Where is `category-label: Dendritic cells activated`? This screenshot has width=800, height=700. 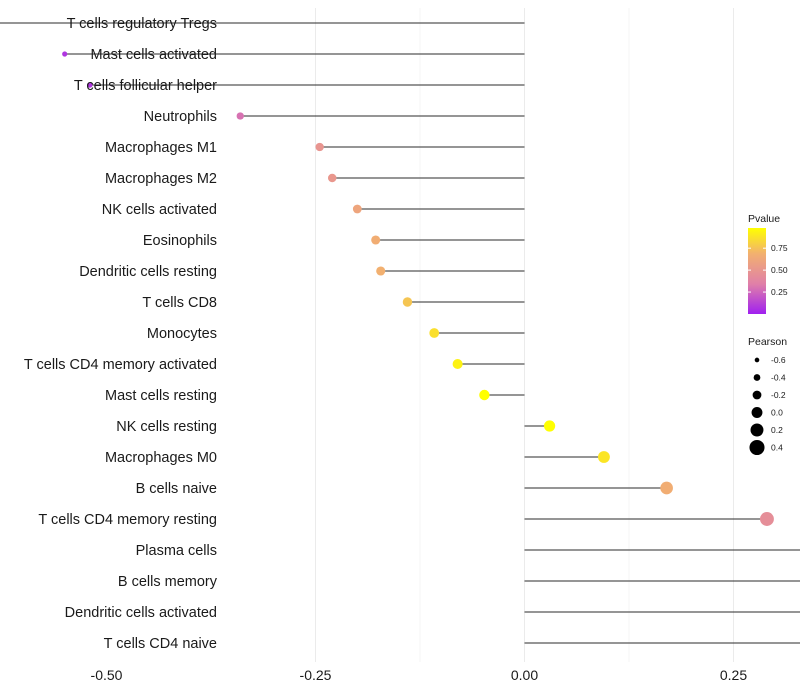 category-label: Dendritic cells activated is located at coordinates (141, 613).